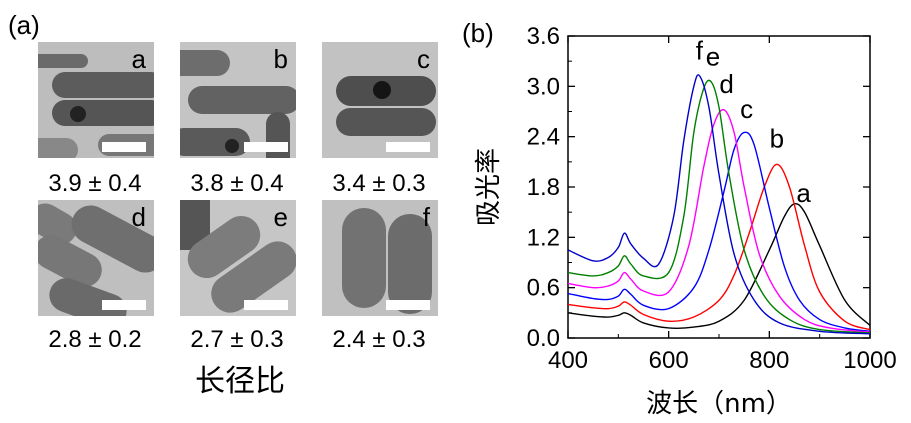 Image resolution: width=911 pixels, height=423 pixels. What do you see at coordinates (280, 217) in the screenshot?
I see `tem-letter-e: e` at bounding box center [280, 217].